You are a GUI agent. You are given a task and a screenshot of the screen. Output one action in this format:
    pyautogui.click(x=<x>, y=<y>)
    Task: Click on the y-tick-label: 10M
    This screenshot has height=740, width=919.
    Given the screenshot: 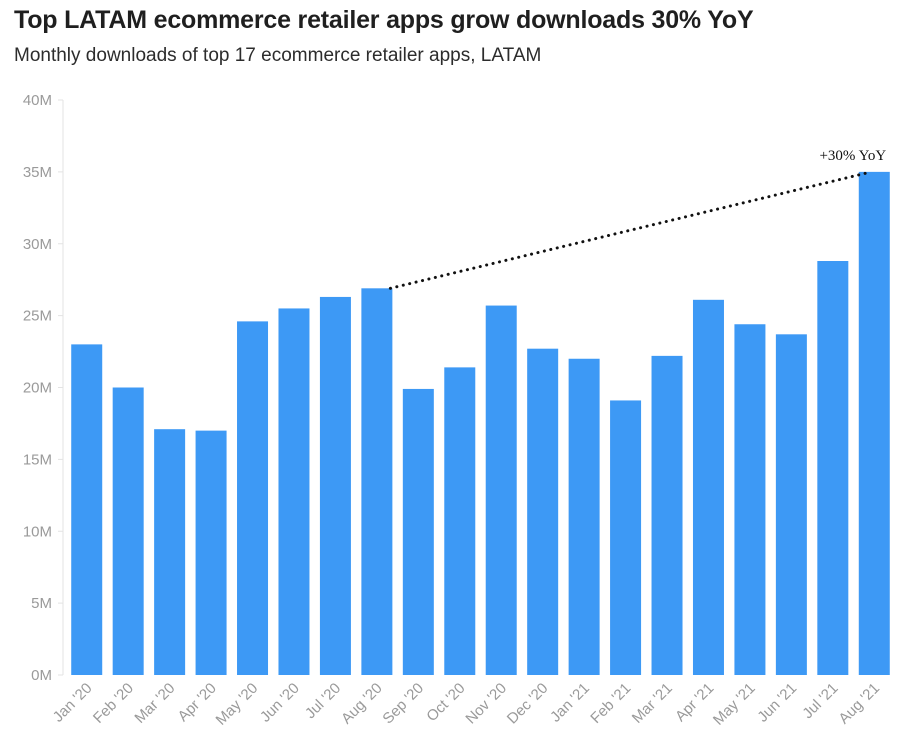 What is the action you would take?
    pyautogui.click(x=37, y=531)
    